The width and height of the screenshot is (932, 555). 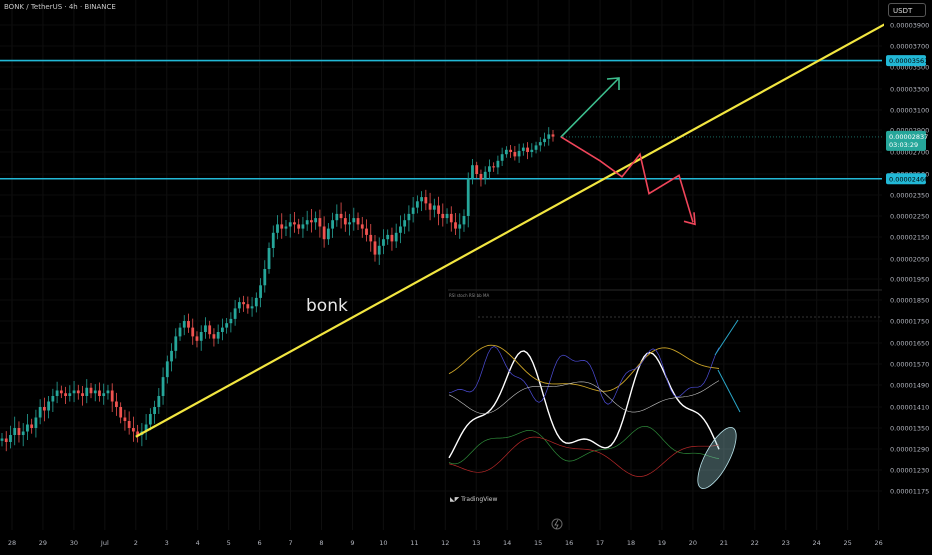 I want to click on currency-button: USDT, so click(x=907, y=10).